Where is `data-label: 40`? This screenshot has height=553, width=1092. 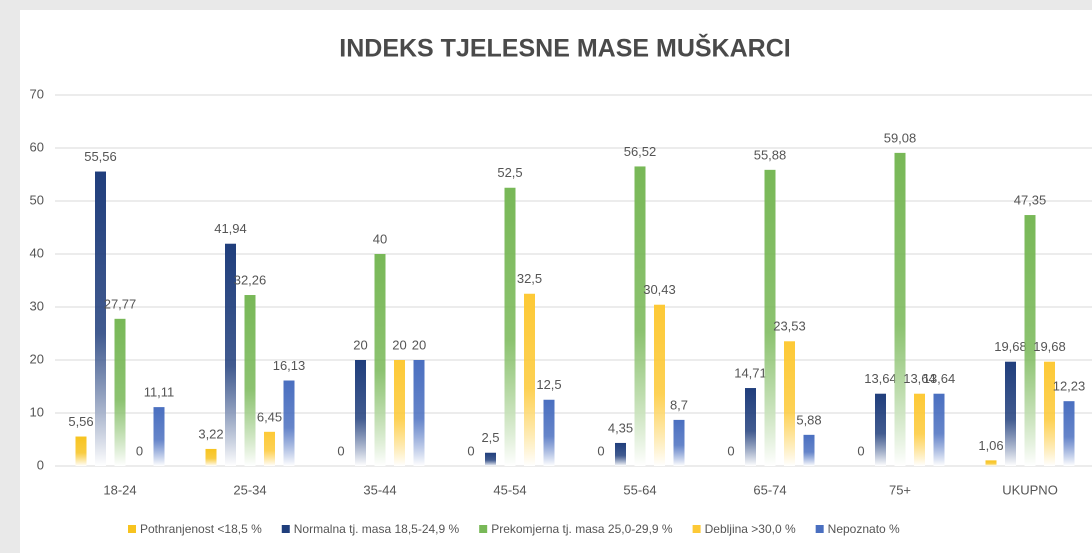 data-label: 40 is located at coordinates (380, 238).